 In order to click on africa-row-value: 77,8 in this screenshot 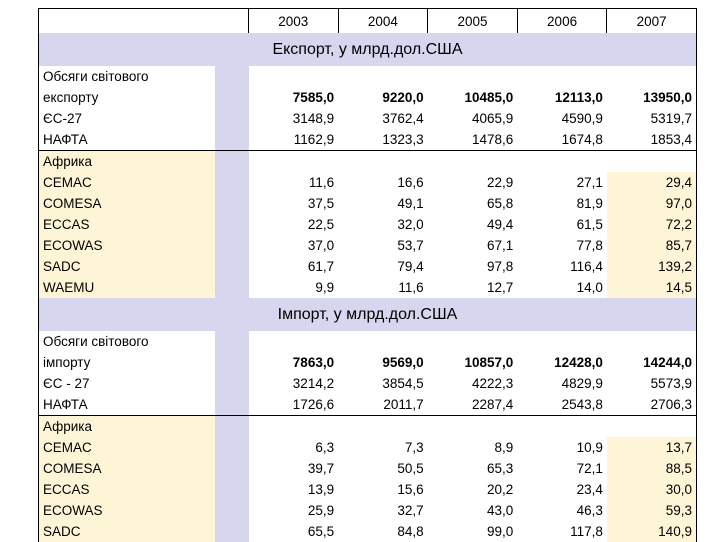, I will do `click(589, 245)`.